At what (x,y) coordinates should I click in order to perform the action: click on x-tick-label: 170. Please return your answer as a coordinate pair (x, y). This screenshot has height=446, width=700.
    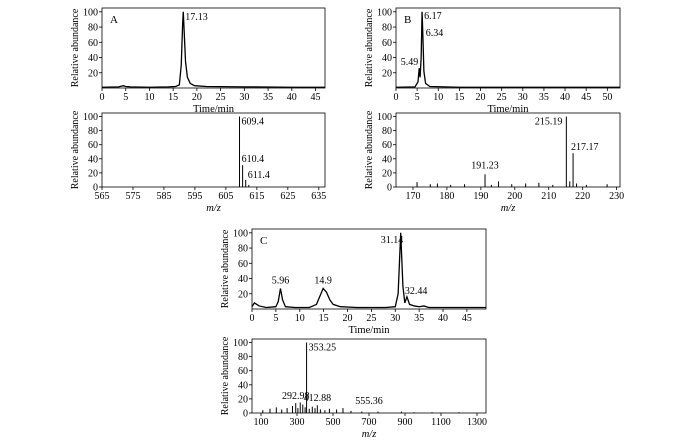
    Looking at the image, I should click on (412, 196).